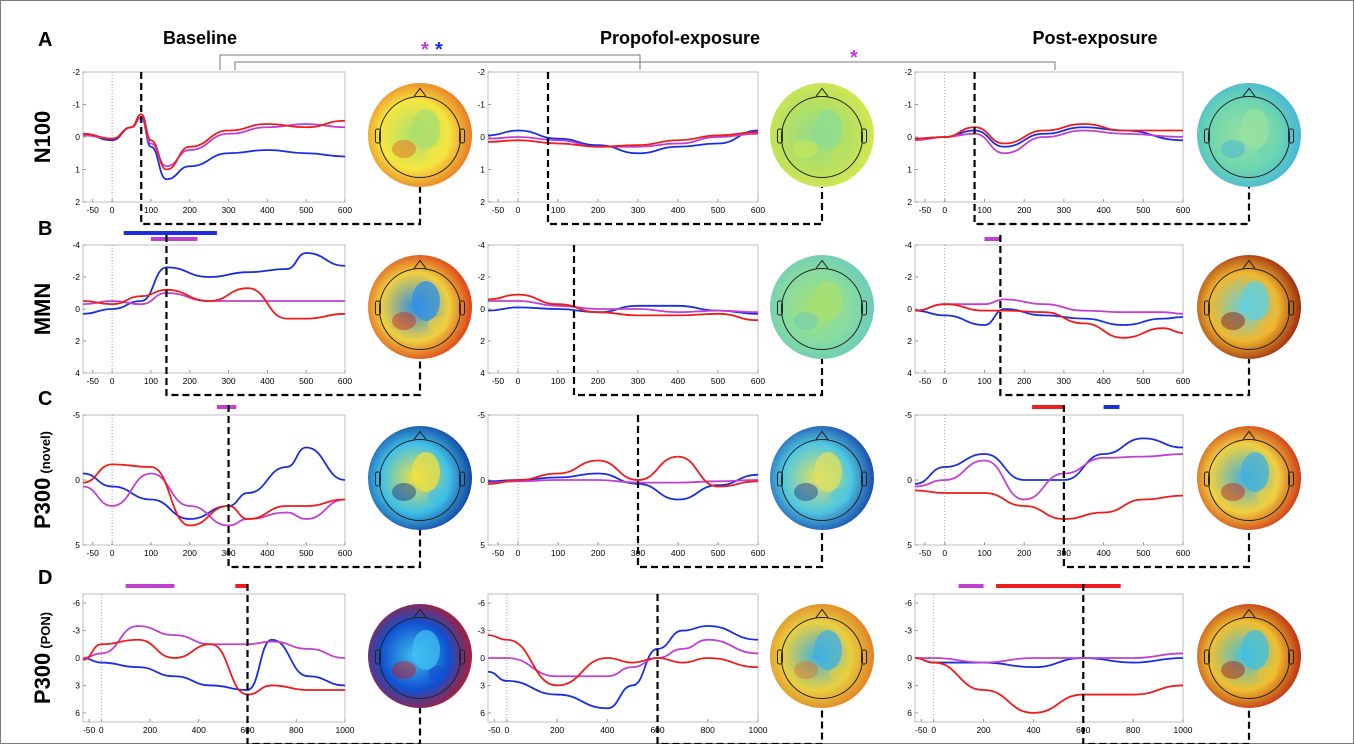 This screenshot has width=1354, height=744. I want to click on y-tick-label: 6, so click(77, 713).